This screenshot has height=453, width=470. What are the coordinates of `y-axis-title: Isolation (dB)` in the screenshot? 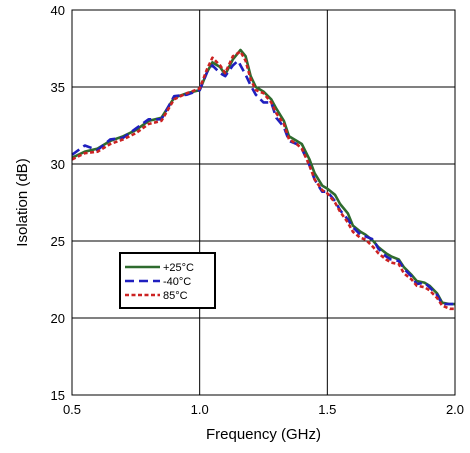 It's located at (22, 202).